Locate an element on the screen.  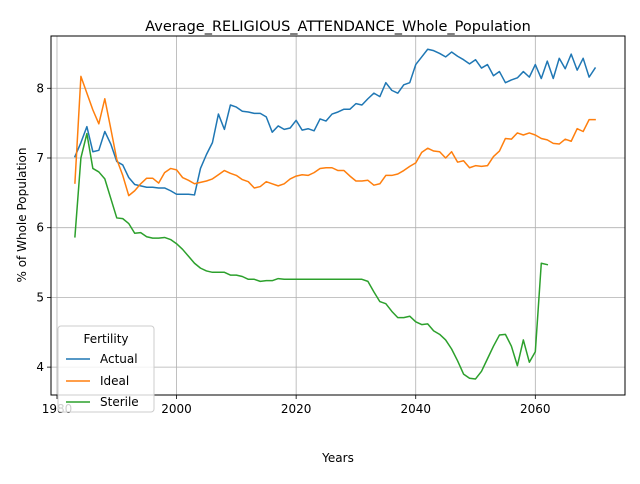
y-tick-label: 8 is located at coordinates (40, 88).